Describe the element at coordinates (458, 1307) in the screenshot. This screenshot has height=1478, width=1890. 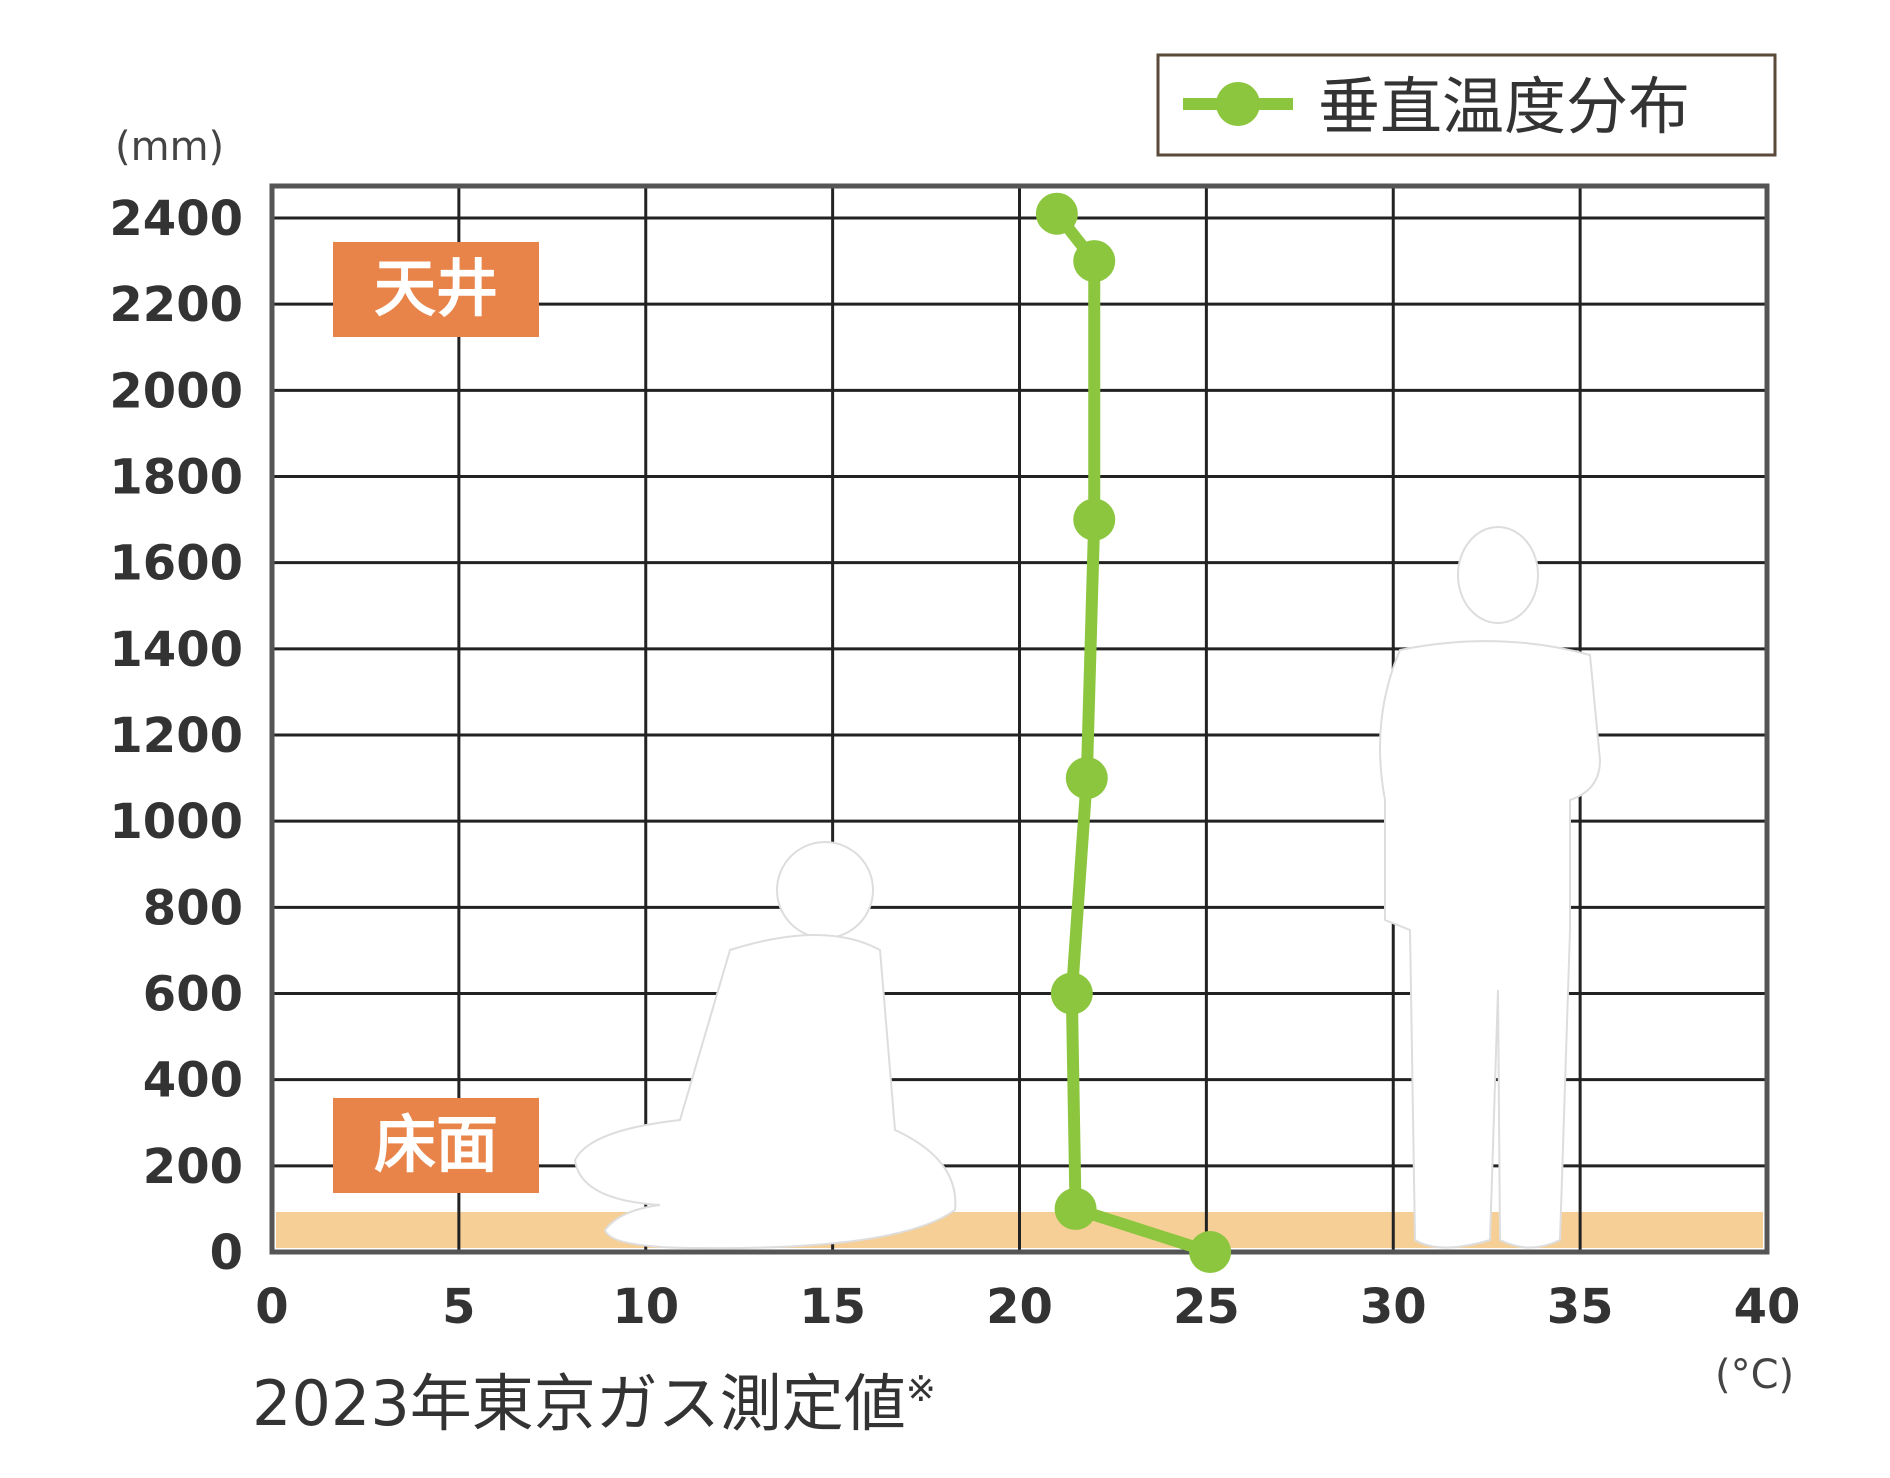
I see `x-tick-label: 5` at that location.